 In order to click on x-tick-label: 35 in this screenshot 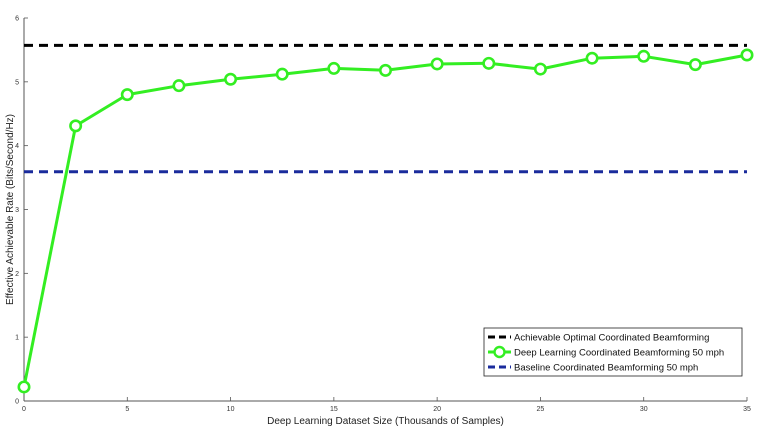, I will do `click(747, 409)`.